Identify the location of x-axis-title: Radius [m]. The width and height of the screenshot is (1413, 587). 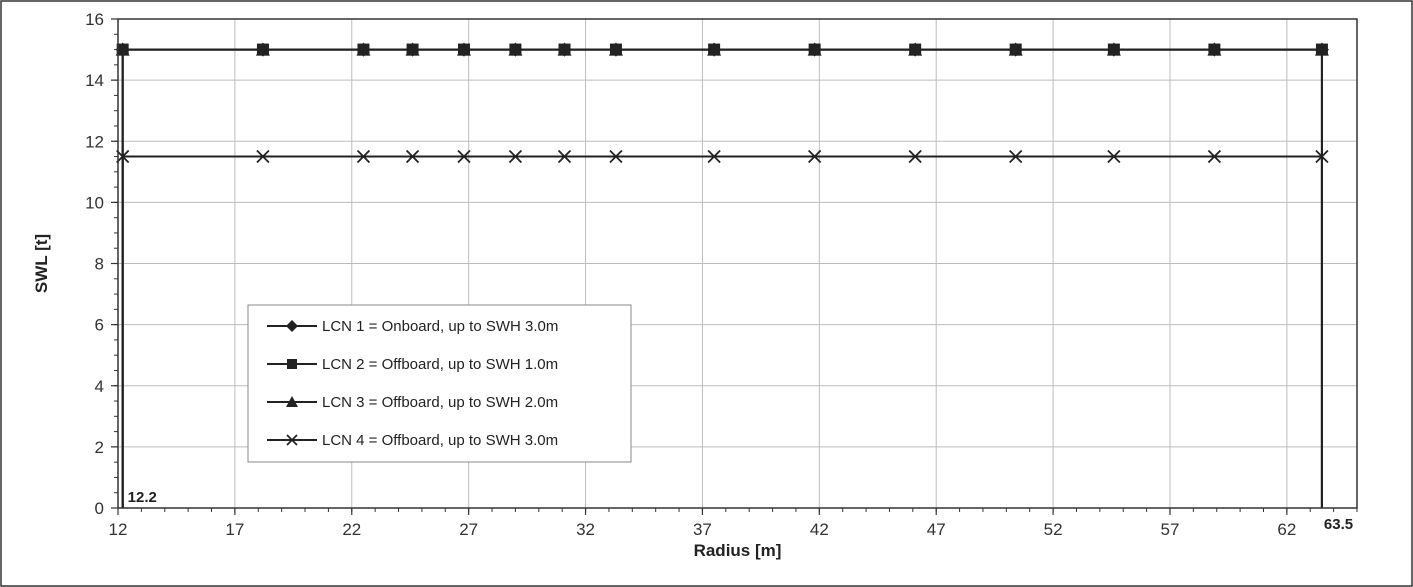
(738, 550).